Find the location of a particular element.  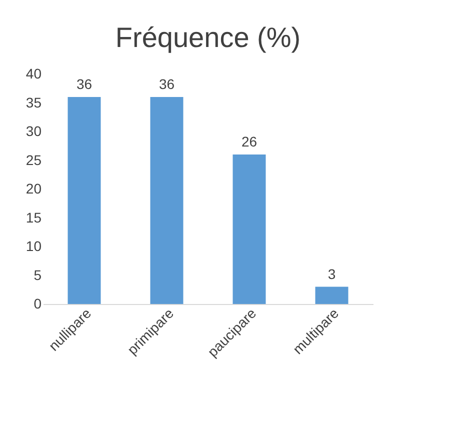

chart-title: Fréquence (%) is located at coordinates (208, 37).